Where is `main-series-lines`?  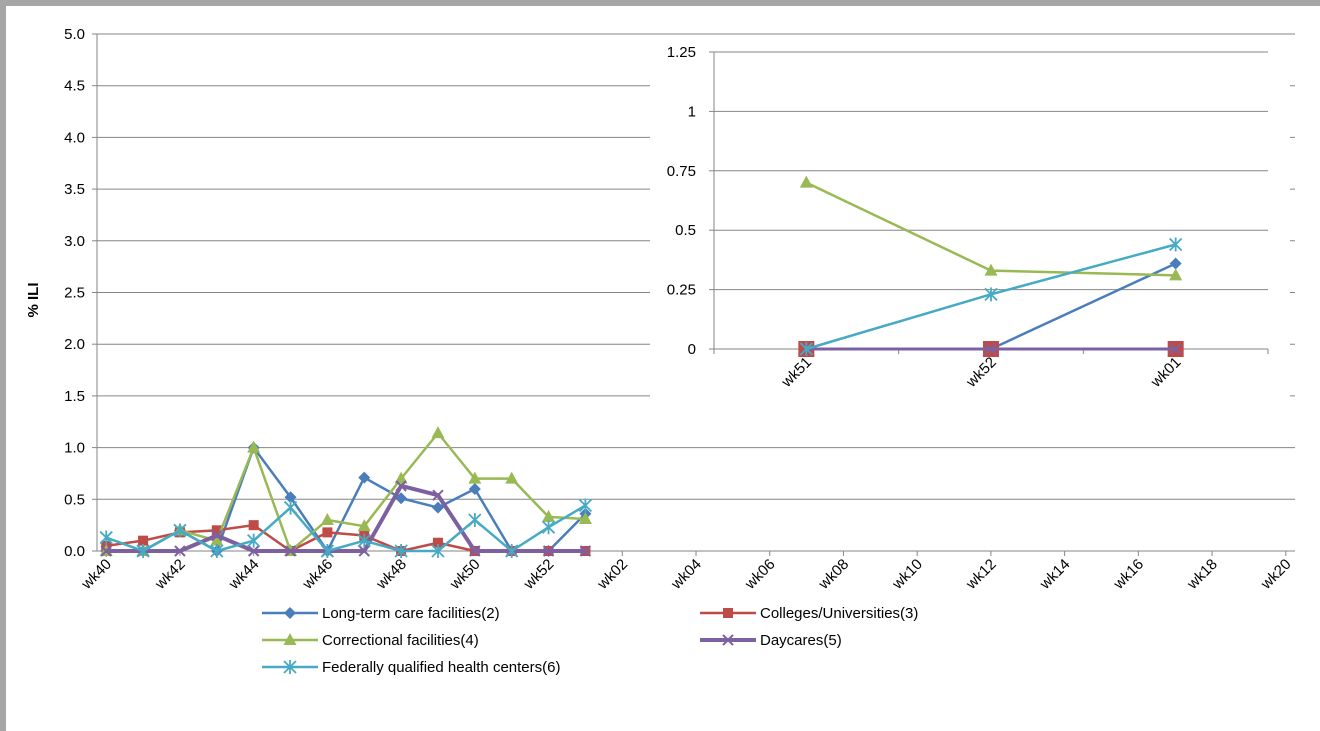 main-series-lines is located at coordinates (346, 492).